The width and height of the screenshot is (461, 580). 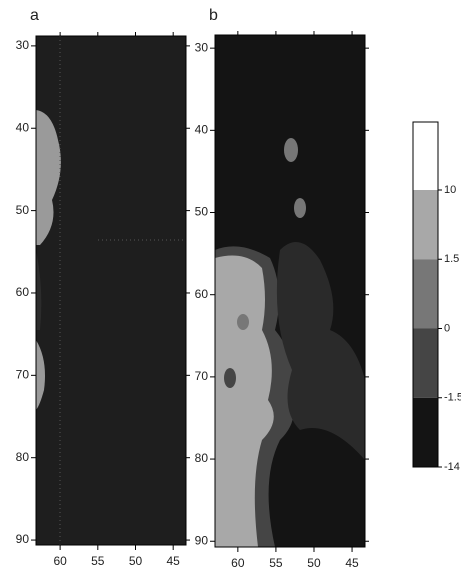 What do you see at coordinates (447, 328) in the screenshot?
I see `colorbar-label: 0` at bounding box center [447, 328].